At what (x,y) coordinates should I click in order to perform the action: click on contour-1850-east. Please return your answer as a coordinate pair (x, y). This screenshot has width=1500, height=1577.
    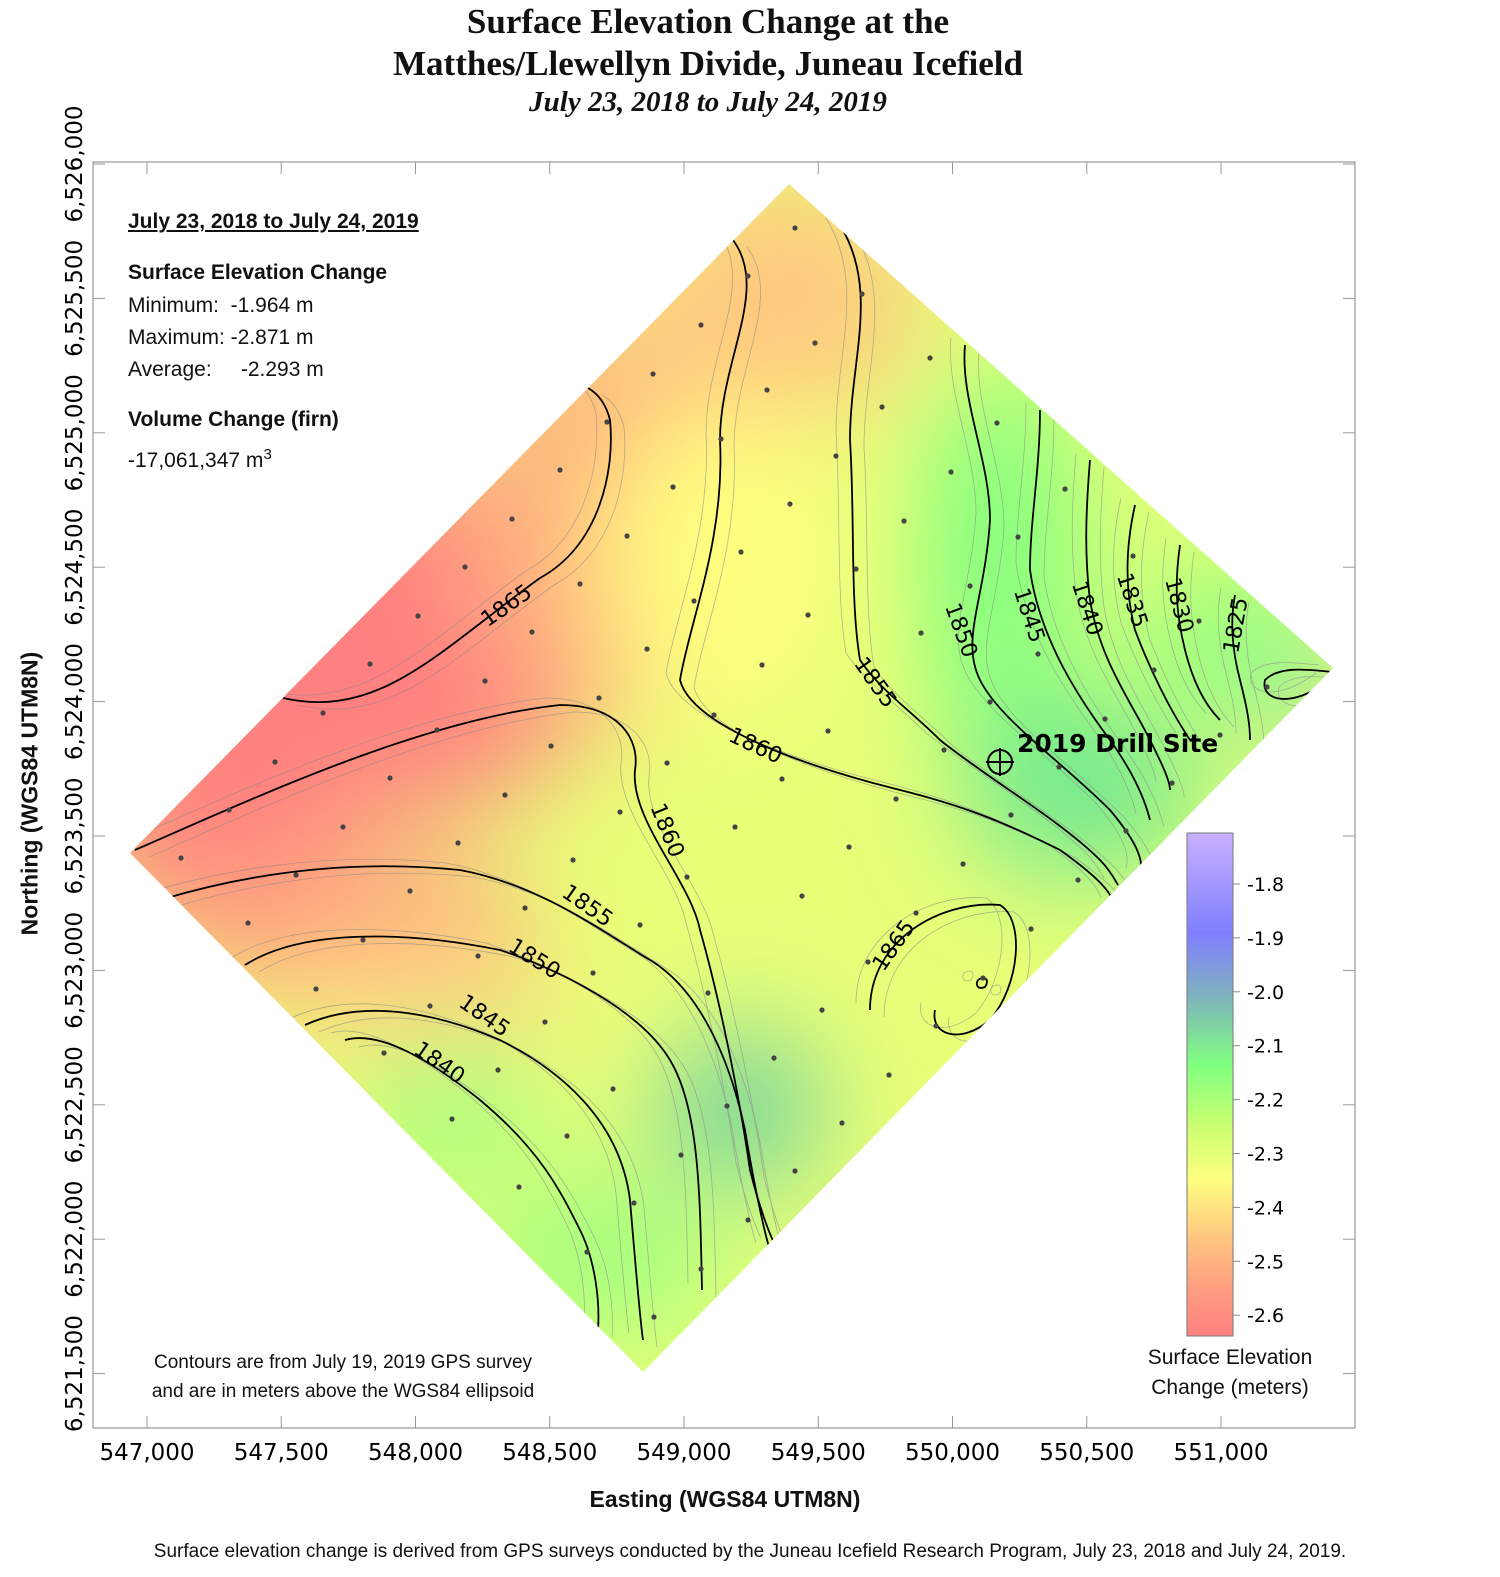
    Looking at the image, I should click on (1053, 610).